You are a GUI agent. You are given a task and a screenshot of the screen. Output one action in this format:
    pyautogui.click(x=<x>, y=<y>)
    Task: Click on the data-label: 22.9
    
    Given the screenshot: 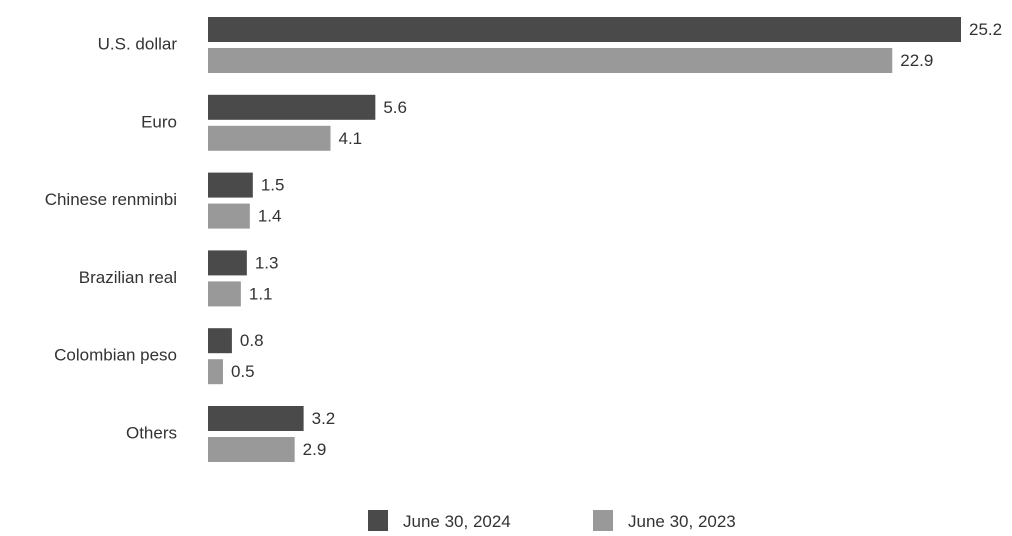 What is the action you would take?
    pyautogui.click(x=916, y=60)
    